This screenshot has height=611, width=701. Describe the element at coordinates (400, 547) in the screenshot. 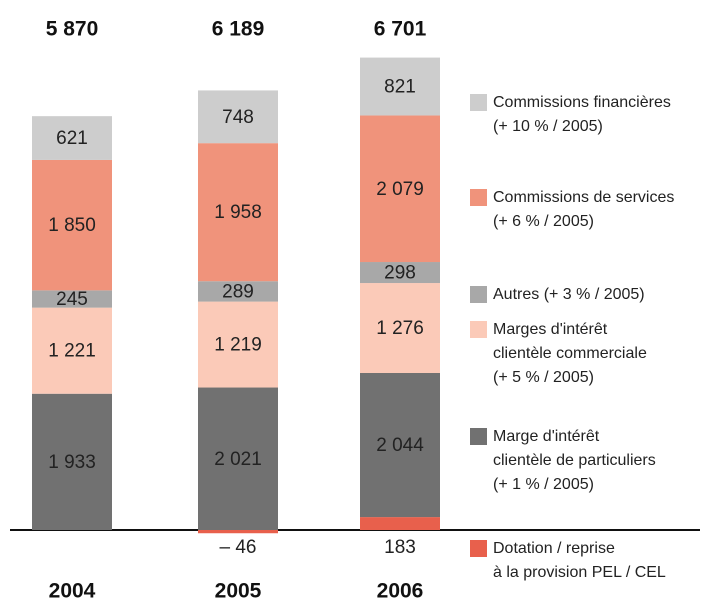

I see `value-label: 183` at that location.